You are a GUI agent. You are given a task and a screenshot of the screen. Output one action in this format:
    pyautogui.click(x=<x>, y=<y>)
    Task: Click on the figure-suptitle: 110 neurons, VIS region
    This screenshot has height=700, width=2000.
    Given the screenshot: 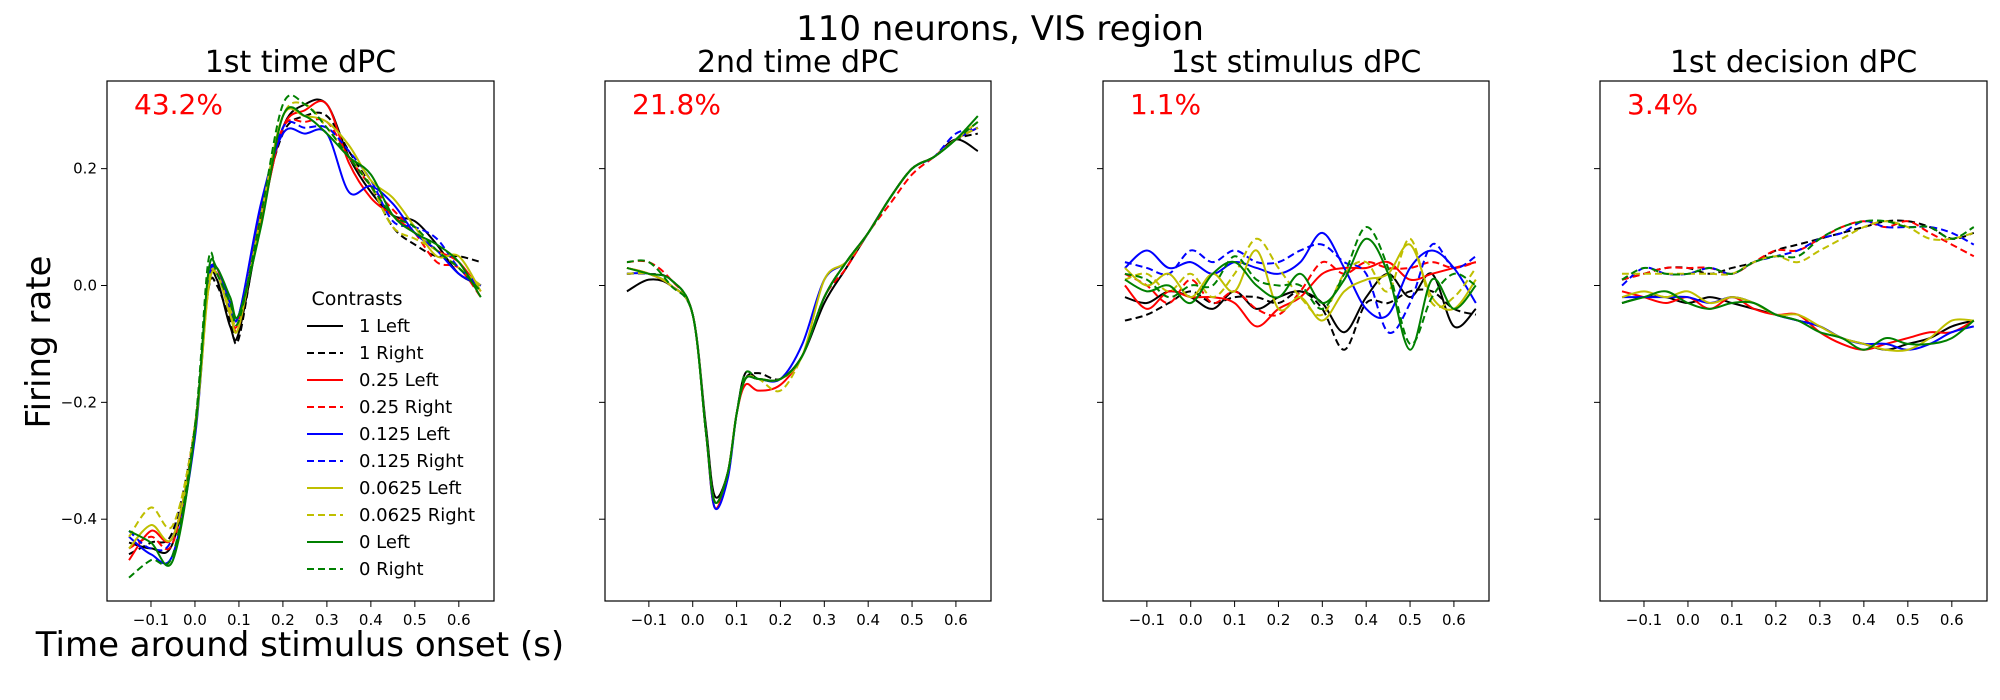 What is the action you would take?
    pyautogui.click(x=1000, y=29)
    